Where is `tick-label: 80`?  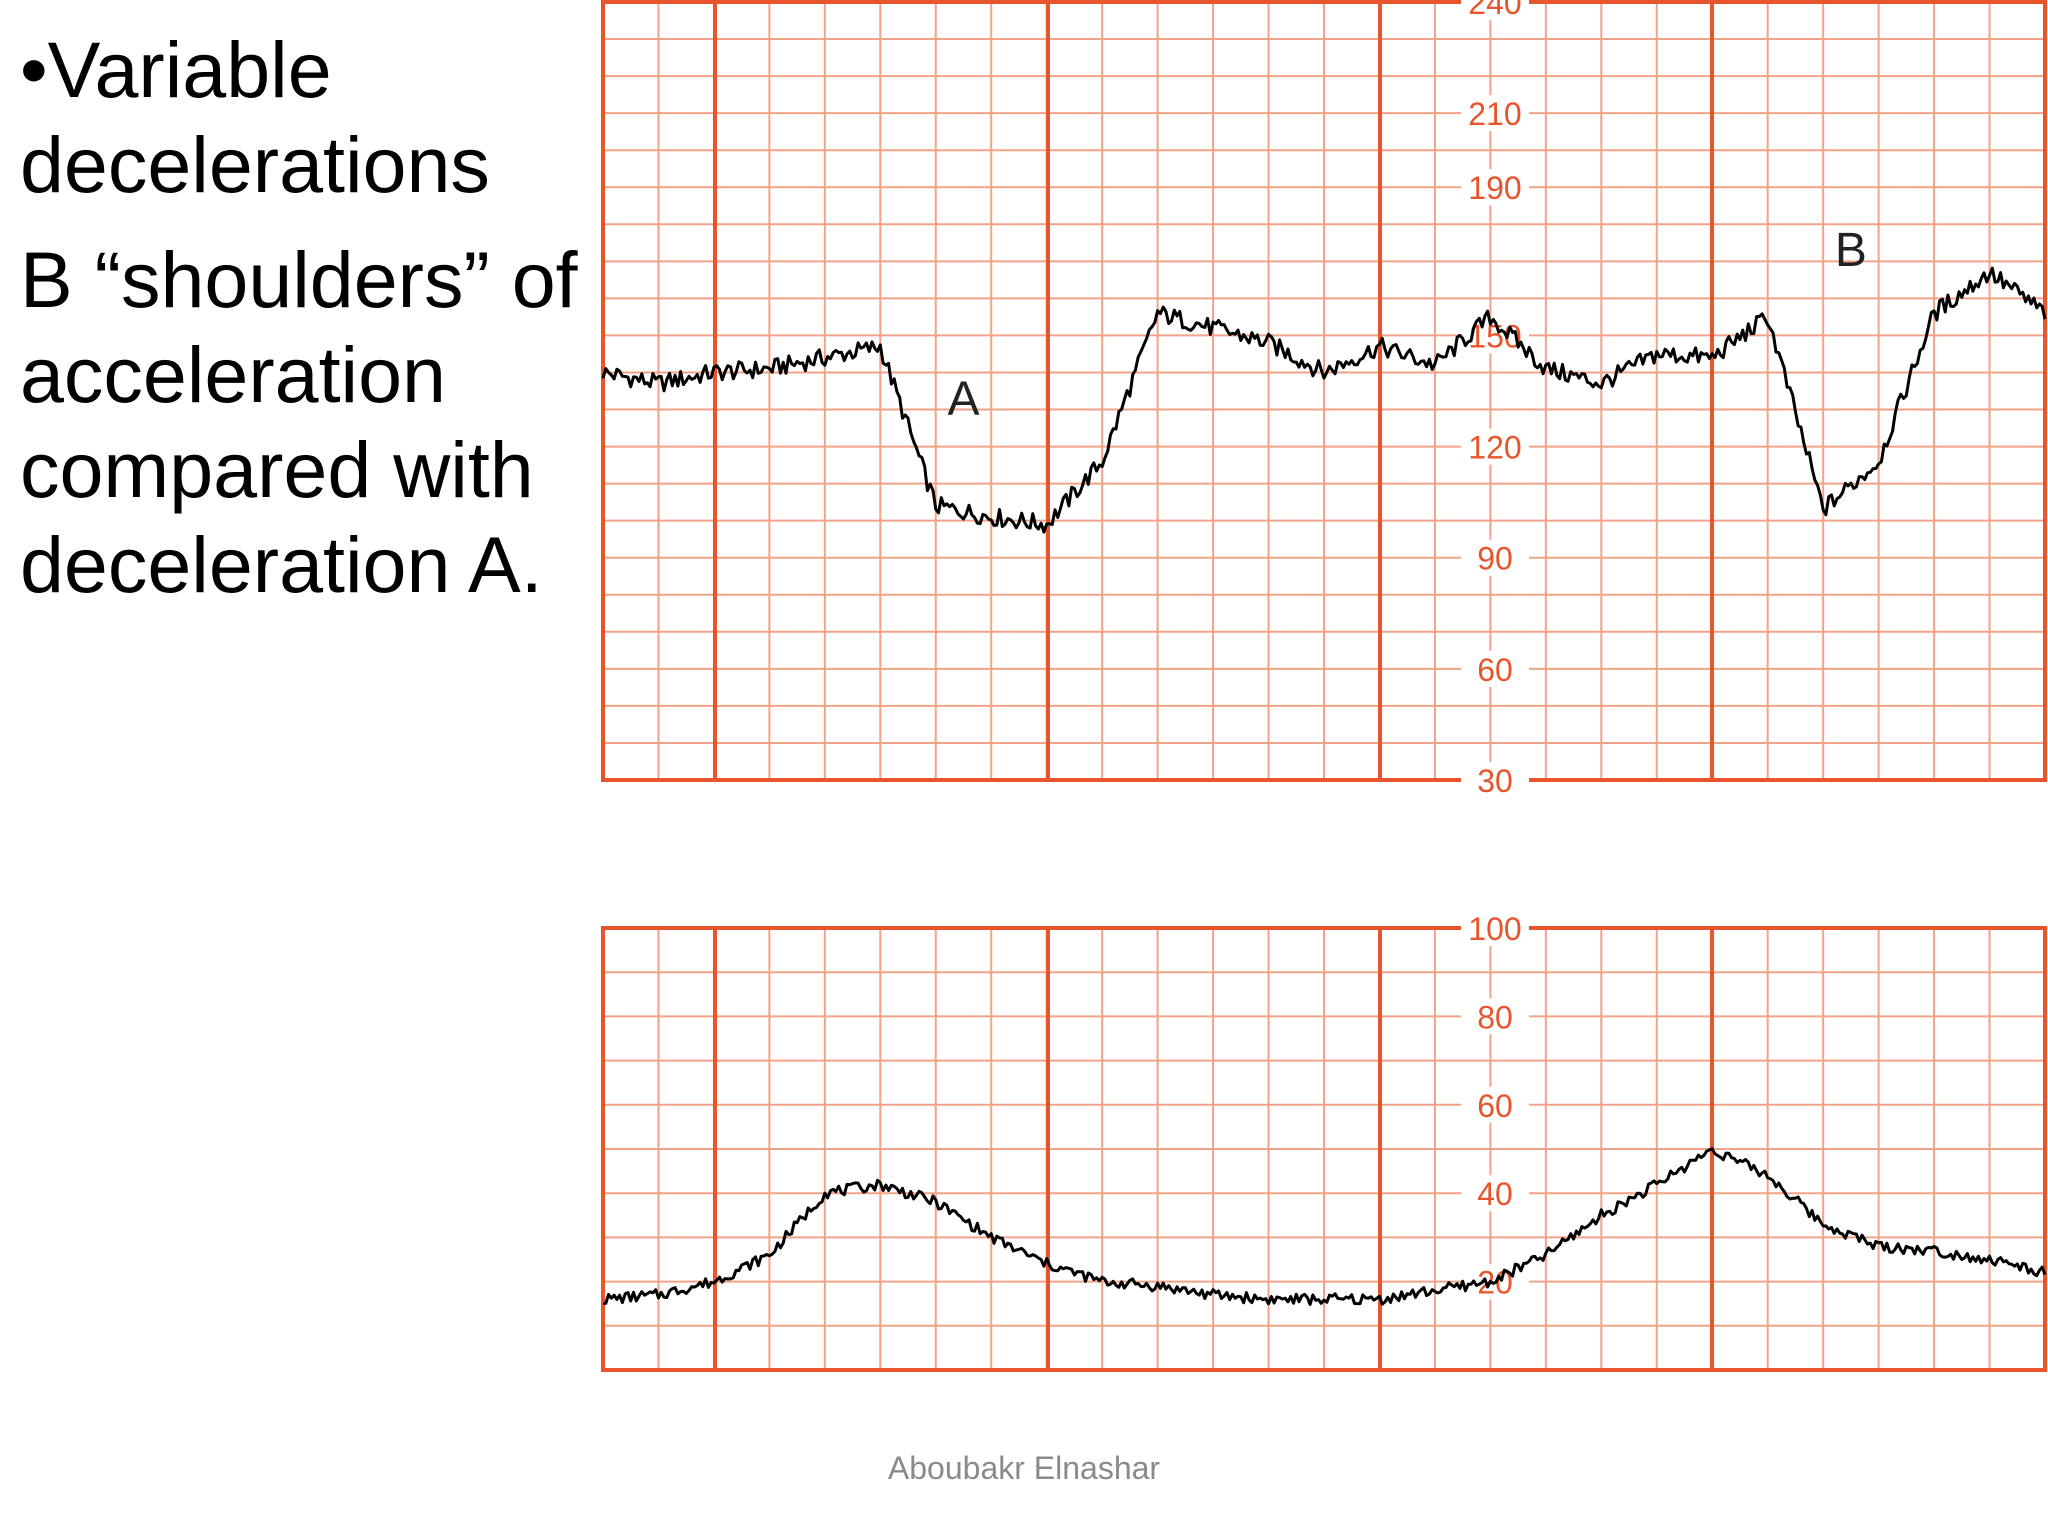 tick-label: 80 is located at coordinates (1495, 1017).